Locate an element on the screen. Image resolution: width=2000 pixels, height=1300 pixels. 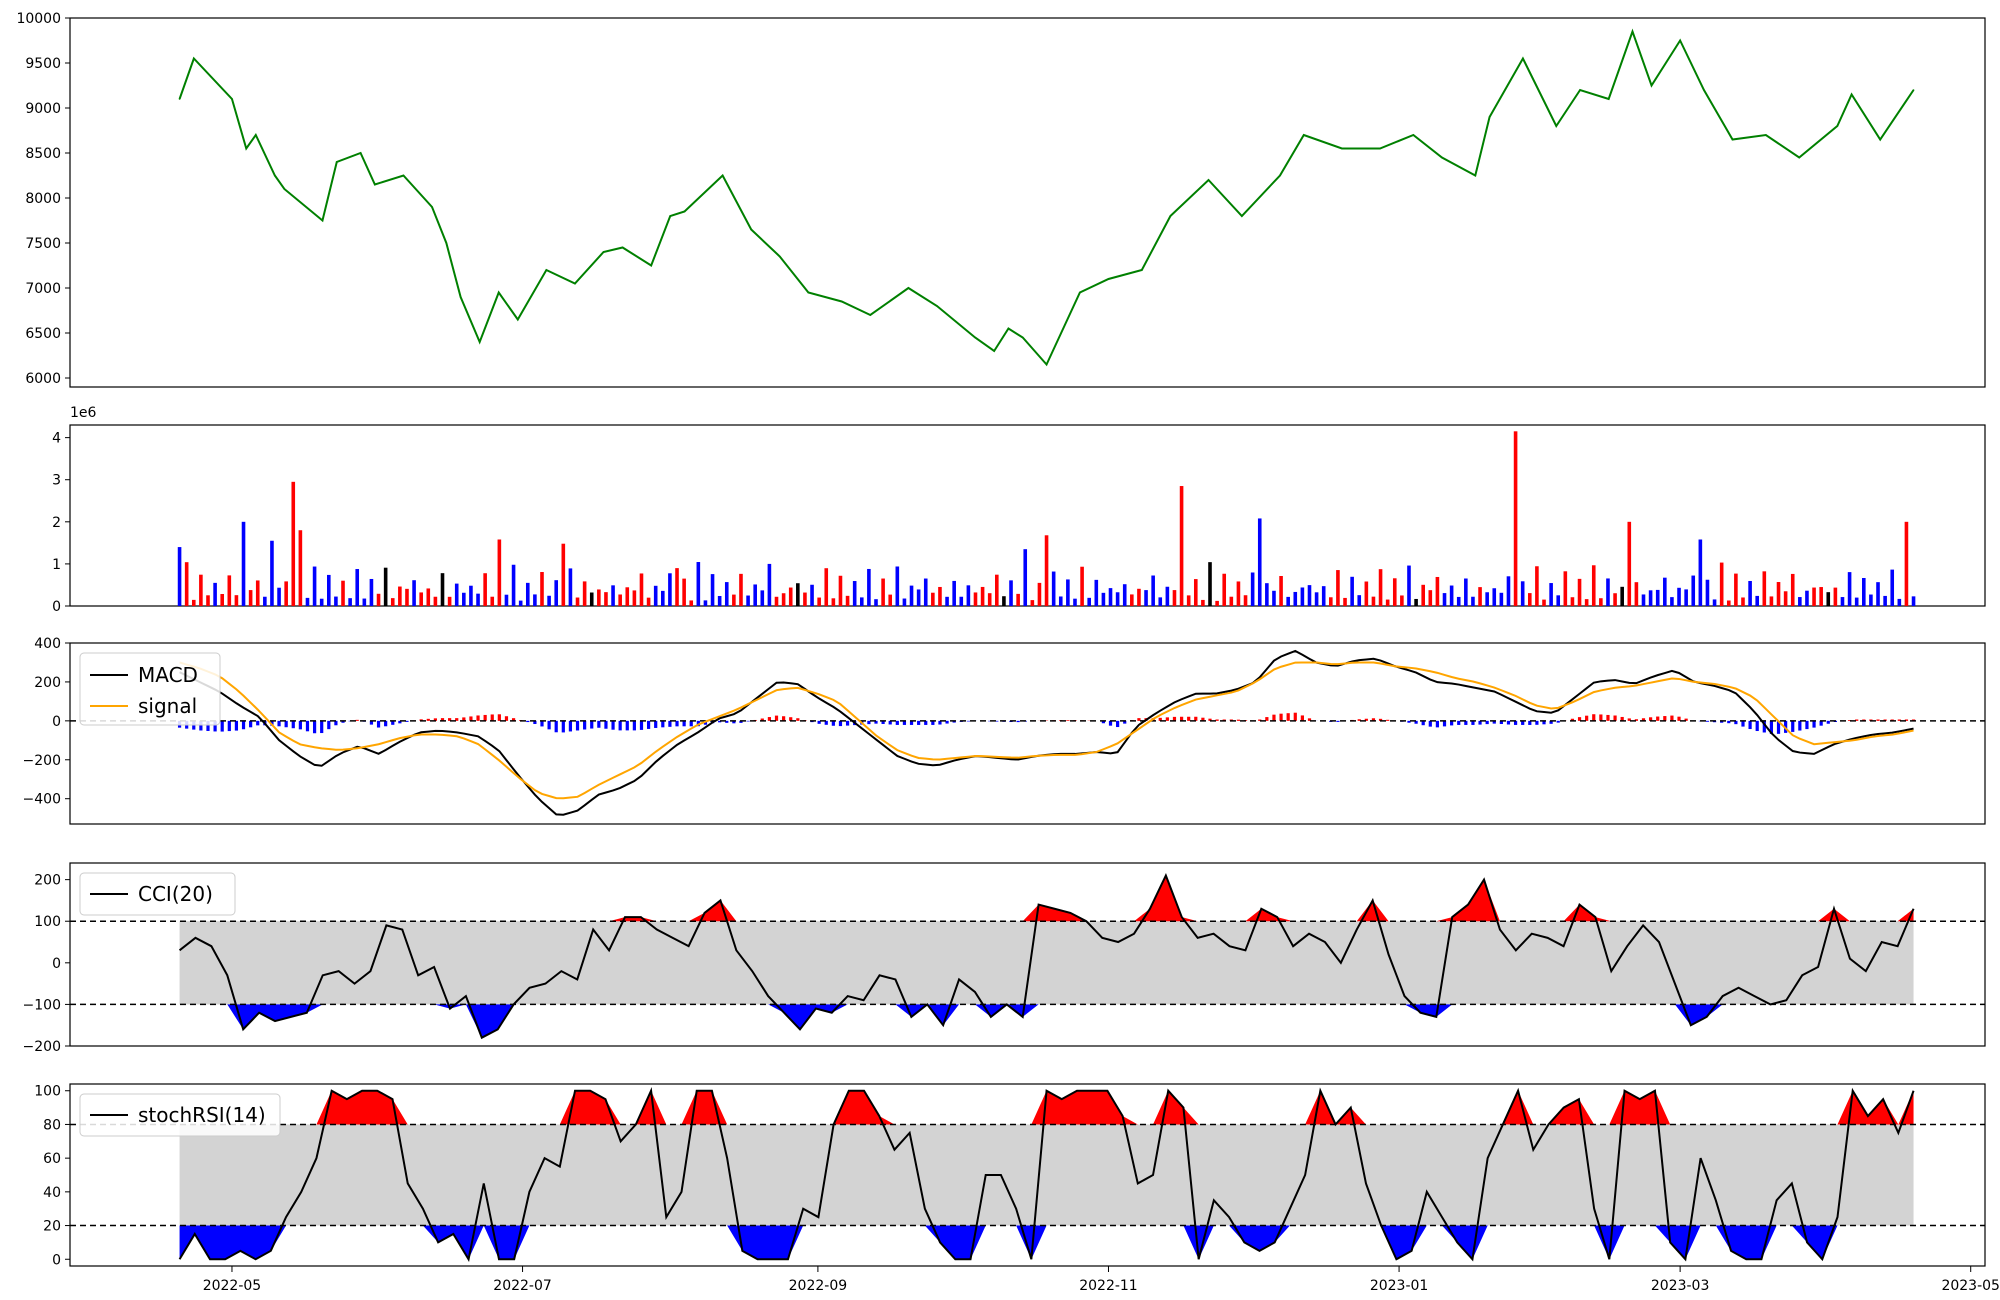
x-tick-label: 2023-03 is located at coordinates (1680, 1286).